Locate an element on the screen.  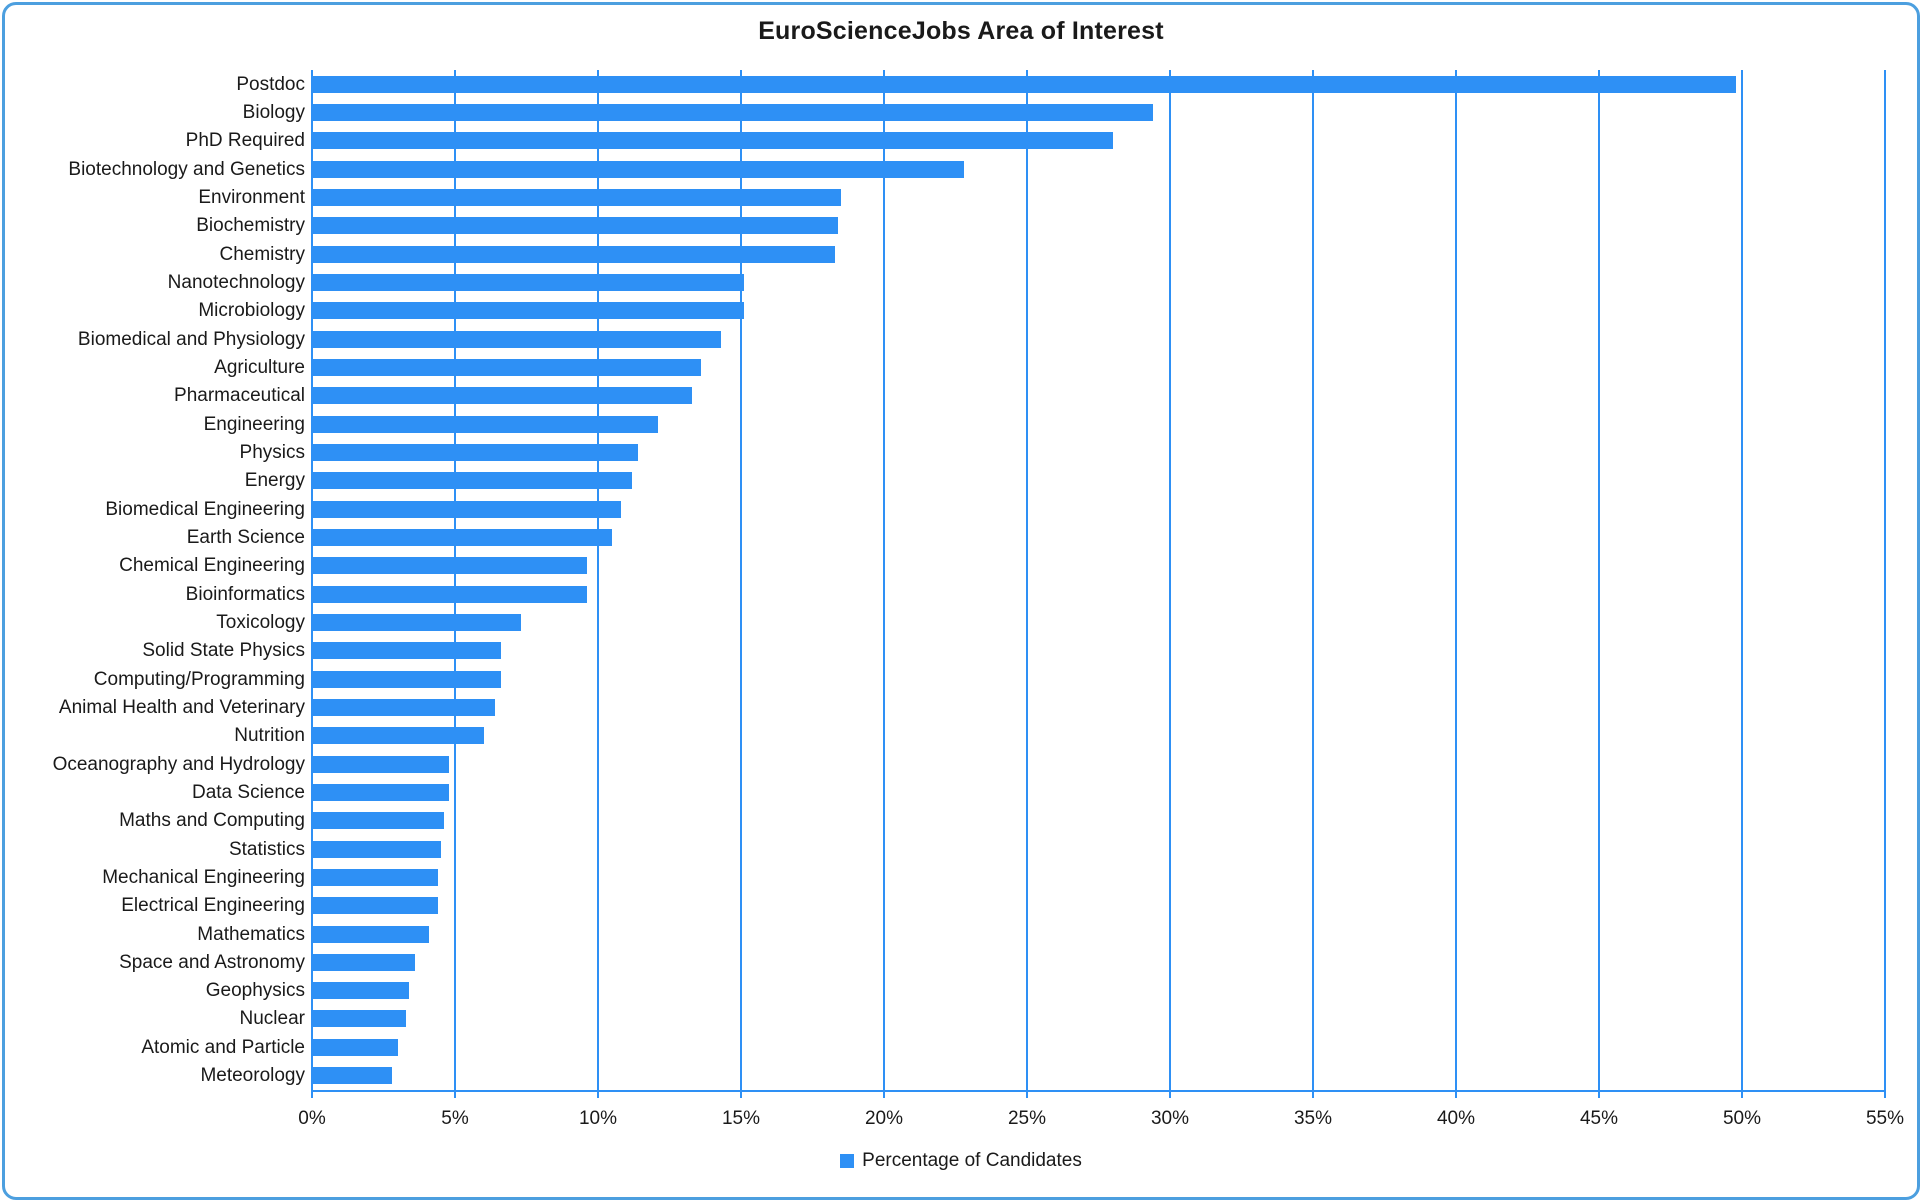
bar-row: Maths and Computing is located at coordinates (1002, 821).